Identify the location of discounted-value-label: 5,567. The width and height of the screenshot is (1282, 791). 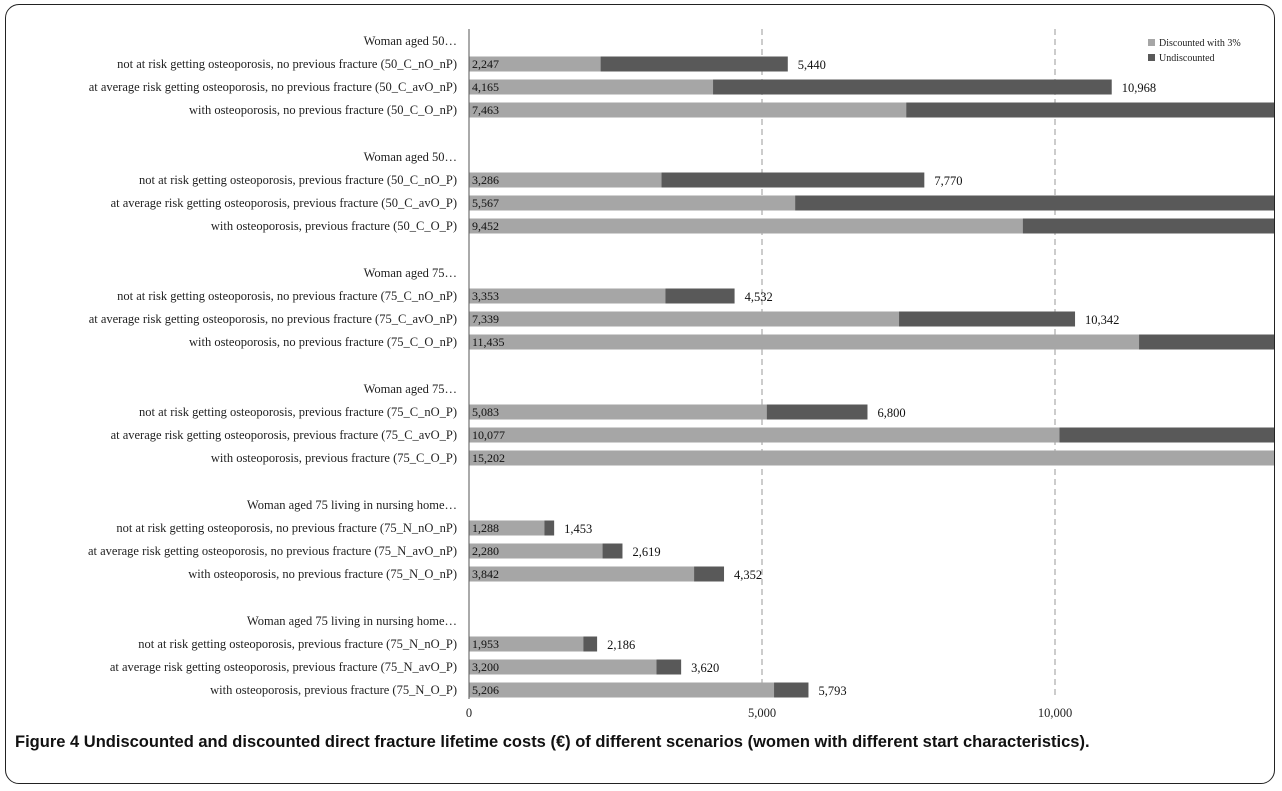
(485, 203).